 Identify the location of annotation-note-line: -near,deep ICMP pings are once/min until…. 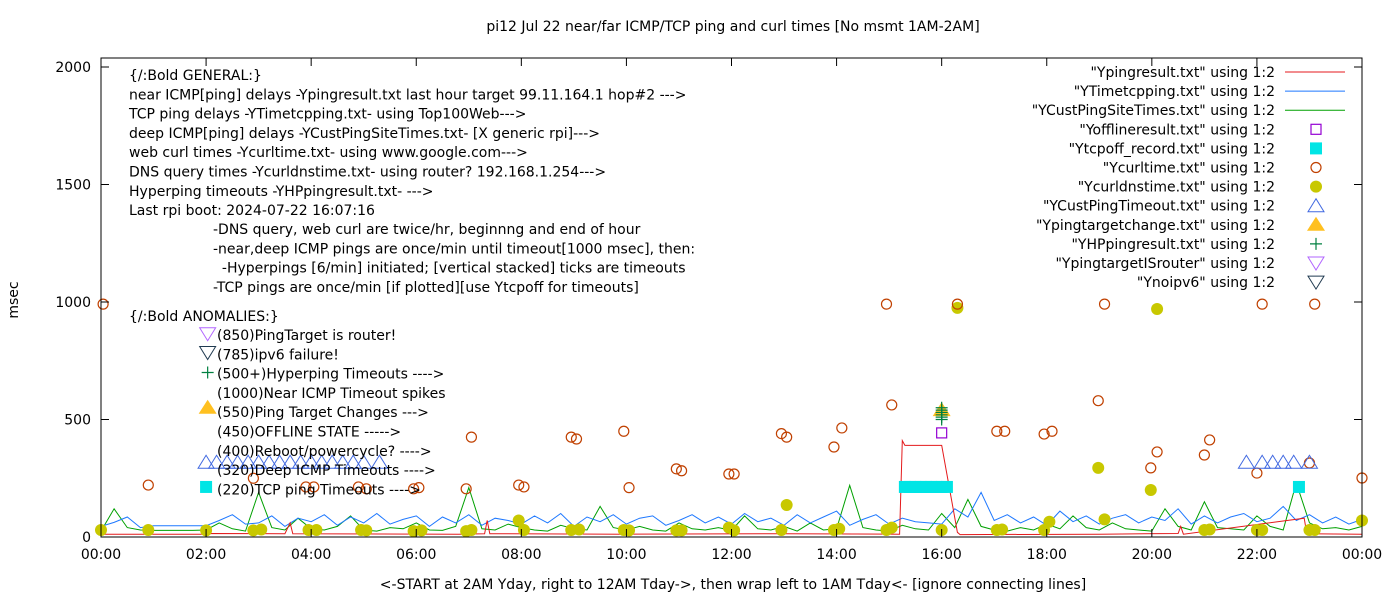
(454, 249).